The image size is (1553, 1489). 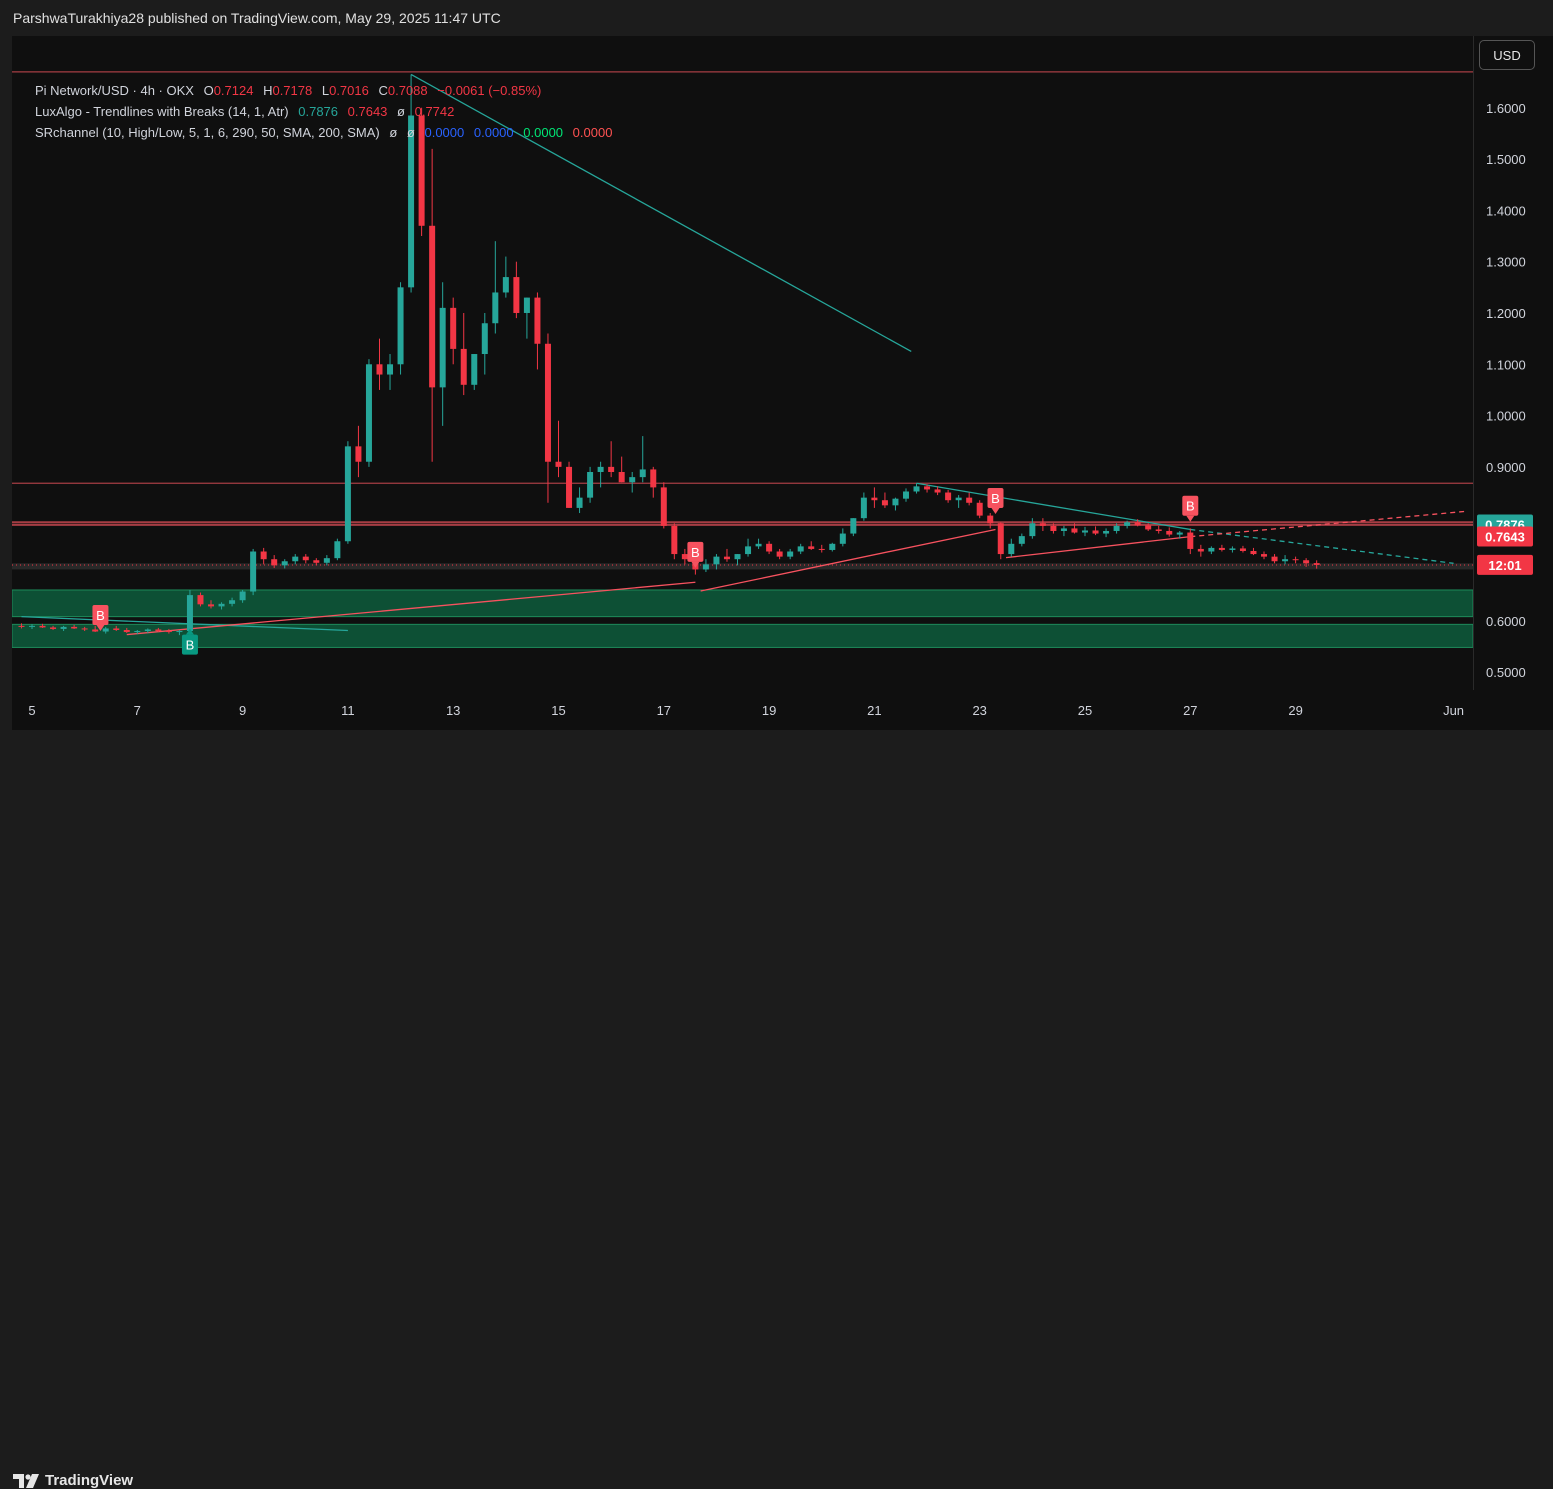 I want to click on price-tick-2: 1.6000, so click(x=1506, y=108).